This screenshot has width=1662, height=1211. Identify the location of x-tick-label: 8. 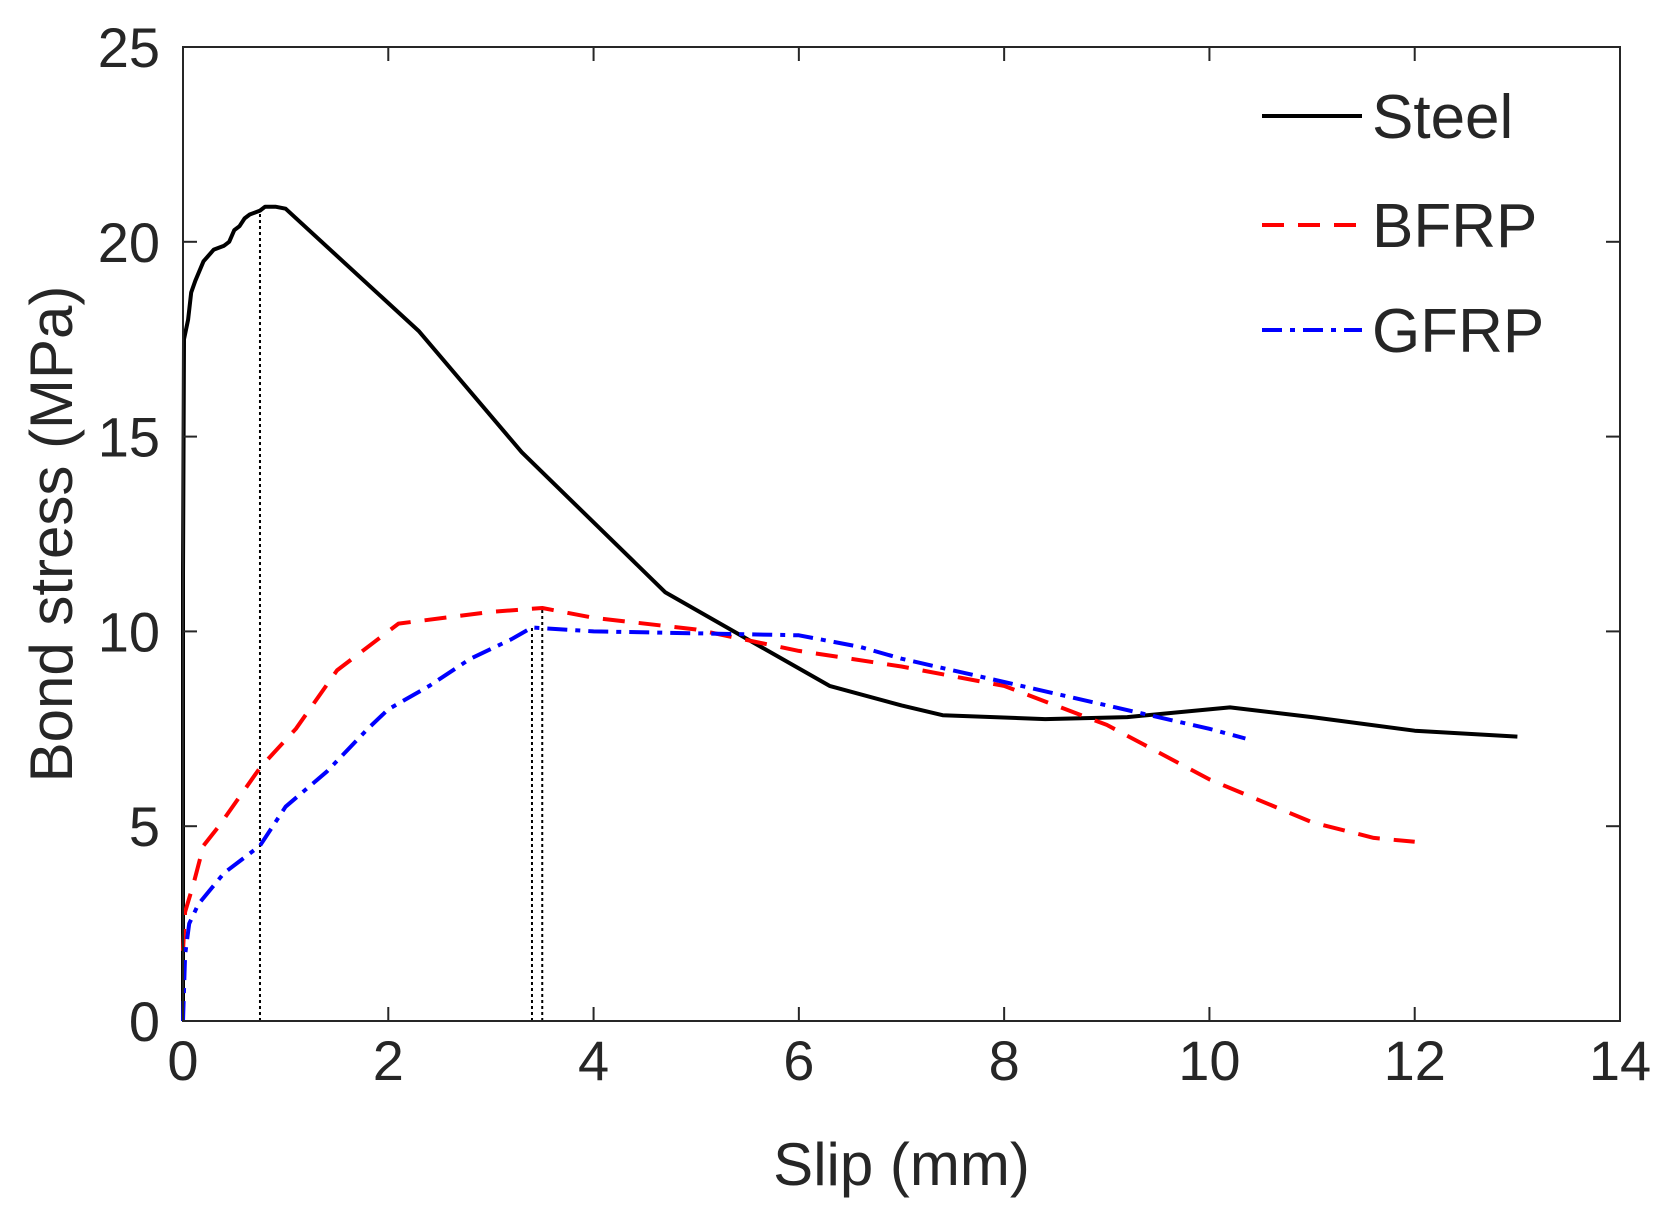
(1004, 1060).